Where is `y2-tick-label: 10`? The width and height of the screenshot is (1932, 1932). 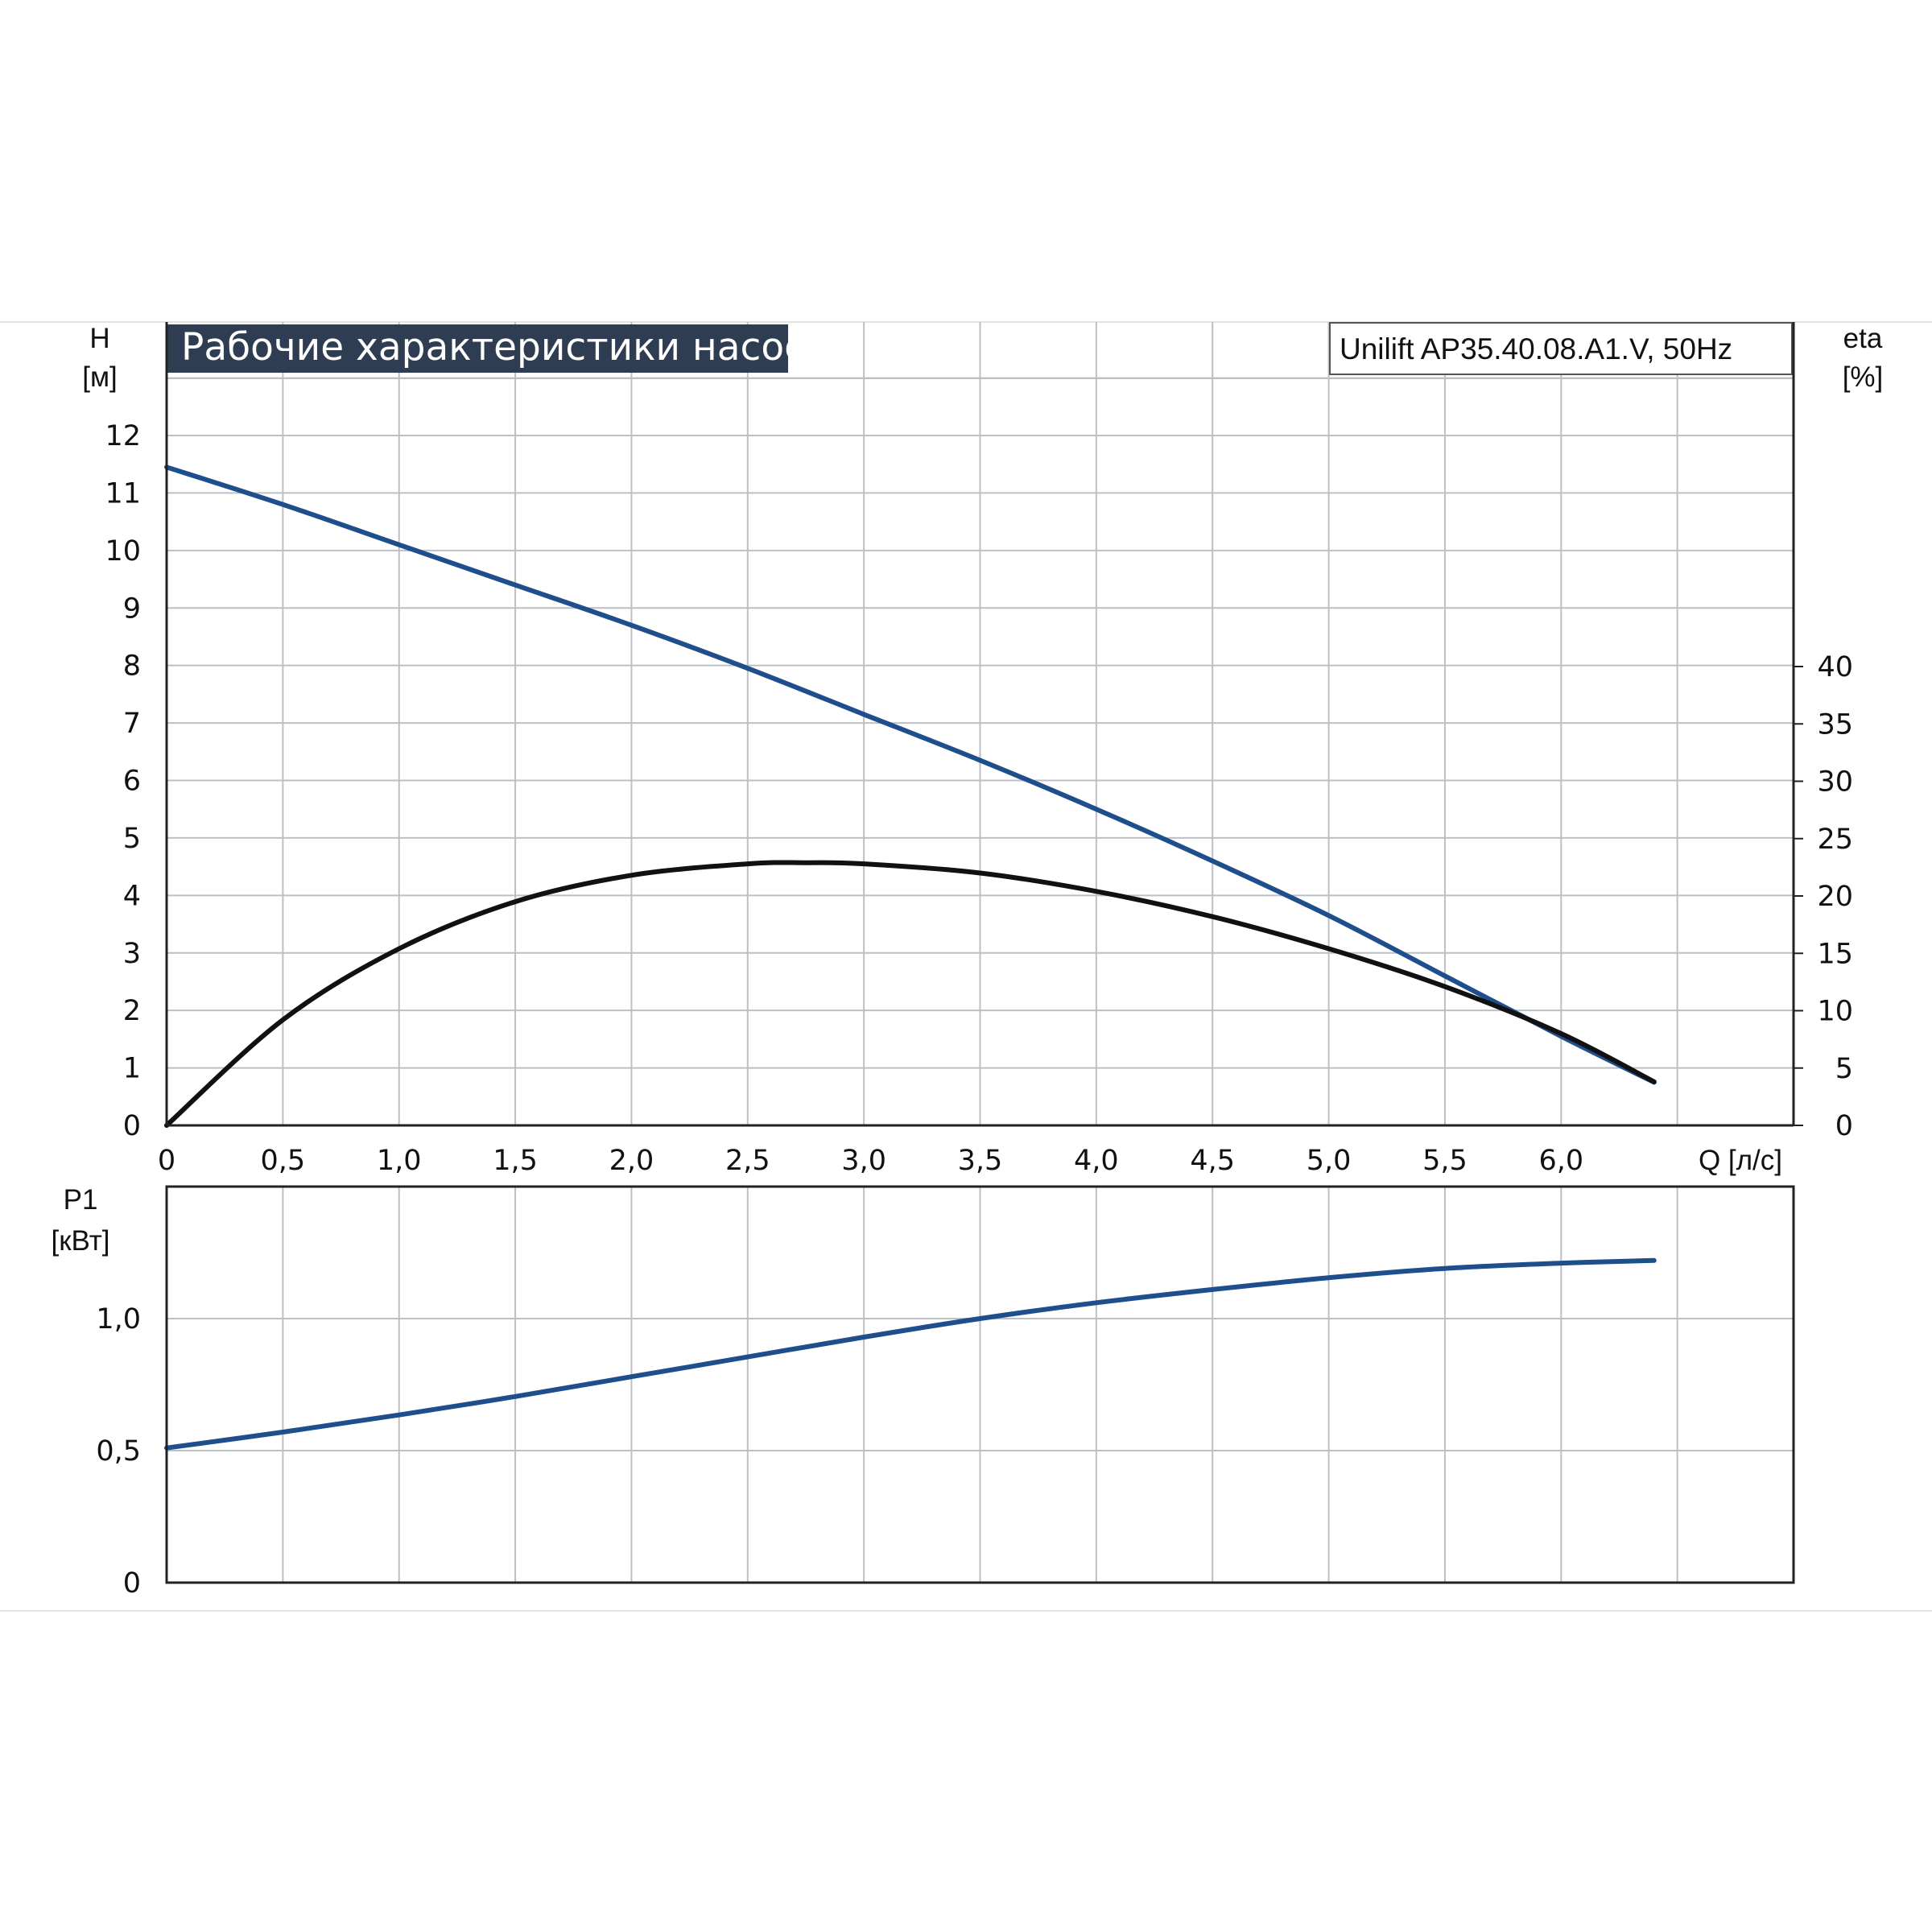 y2-tick-label: 10 is located at coordinates (1835, 1012).